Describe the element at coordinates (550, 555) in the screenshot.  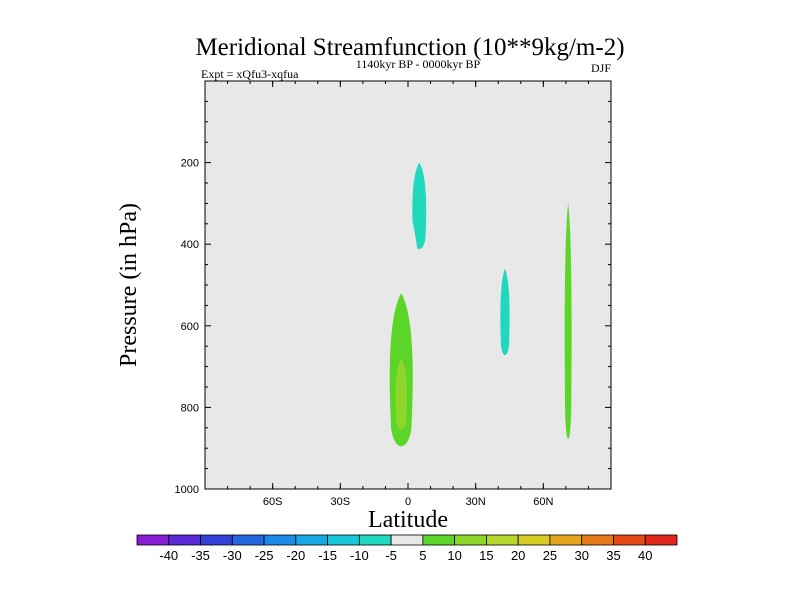
I see `colorbar-label: 25` at that location.